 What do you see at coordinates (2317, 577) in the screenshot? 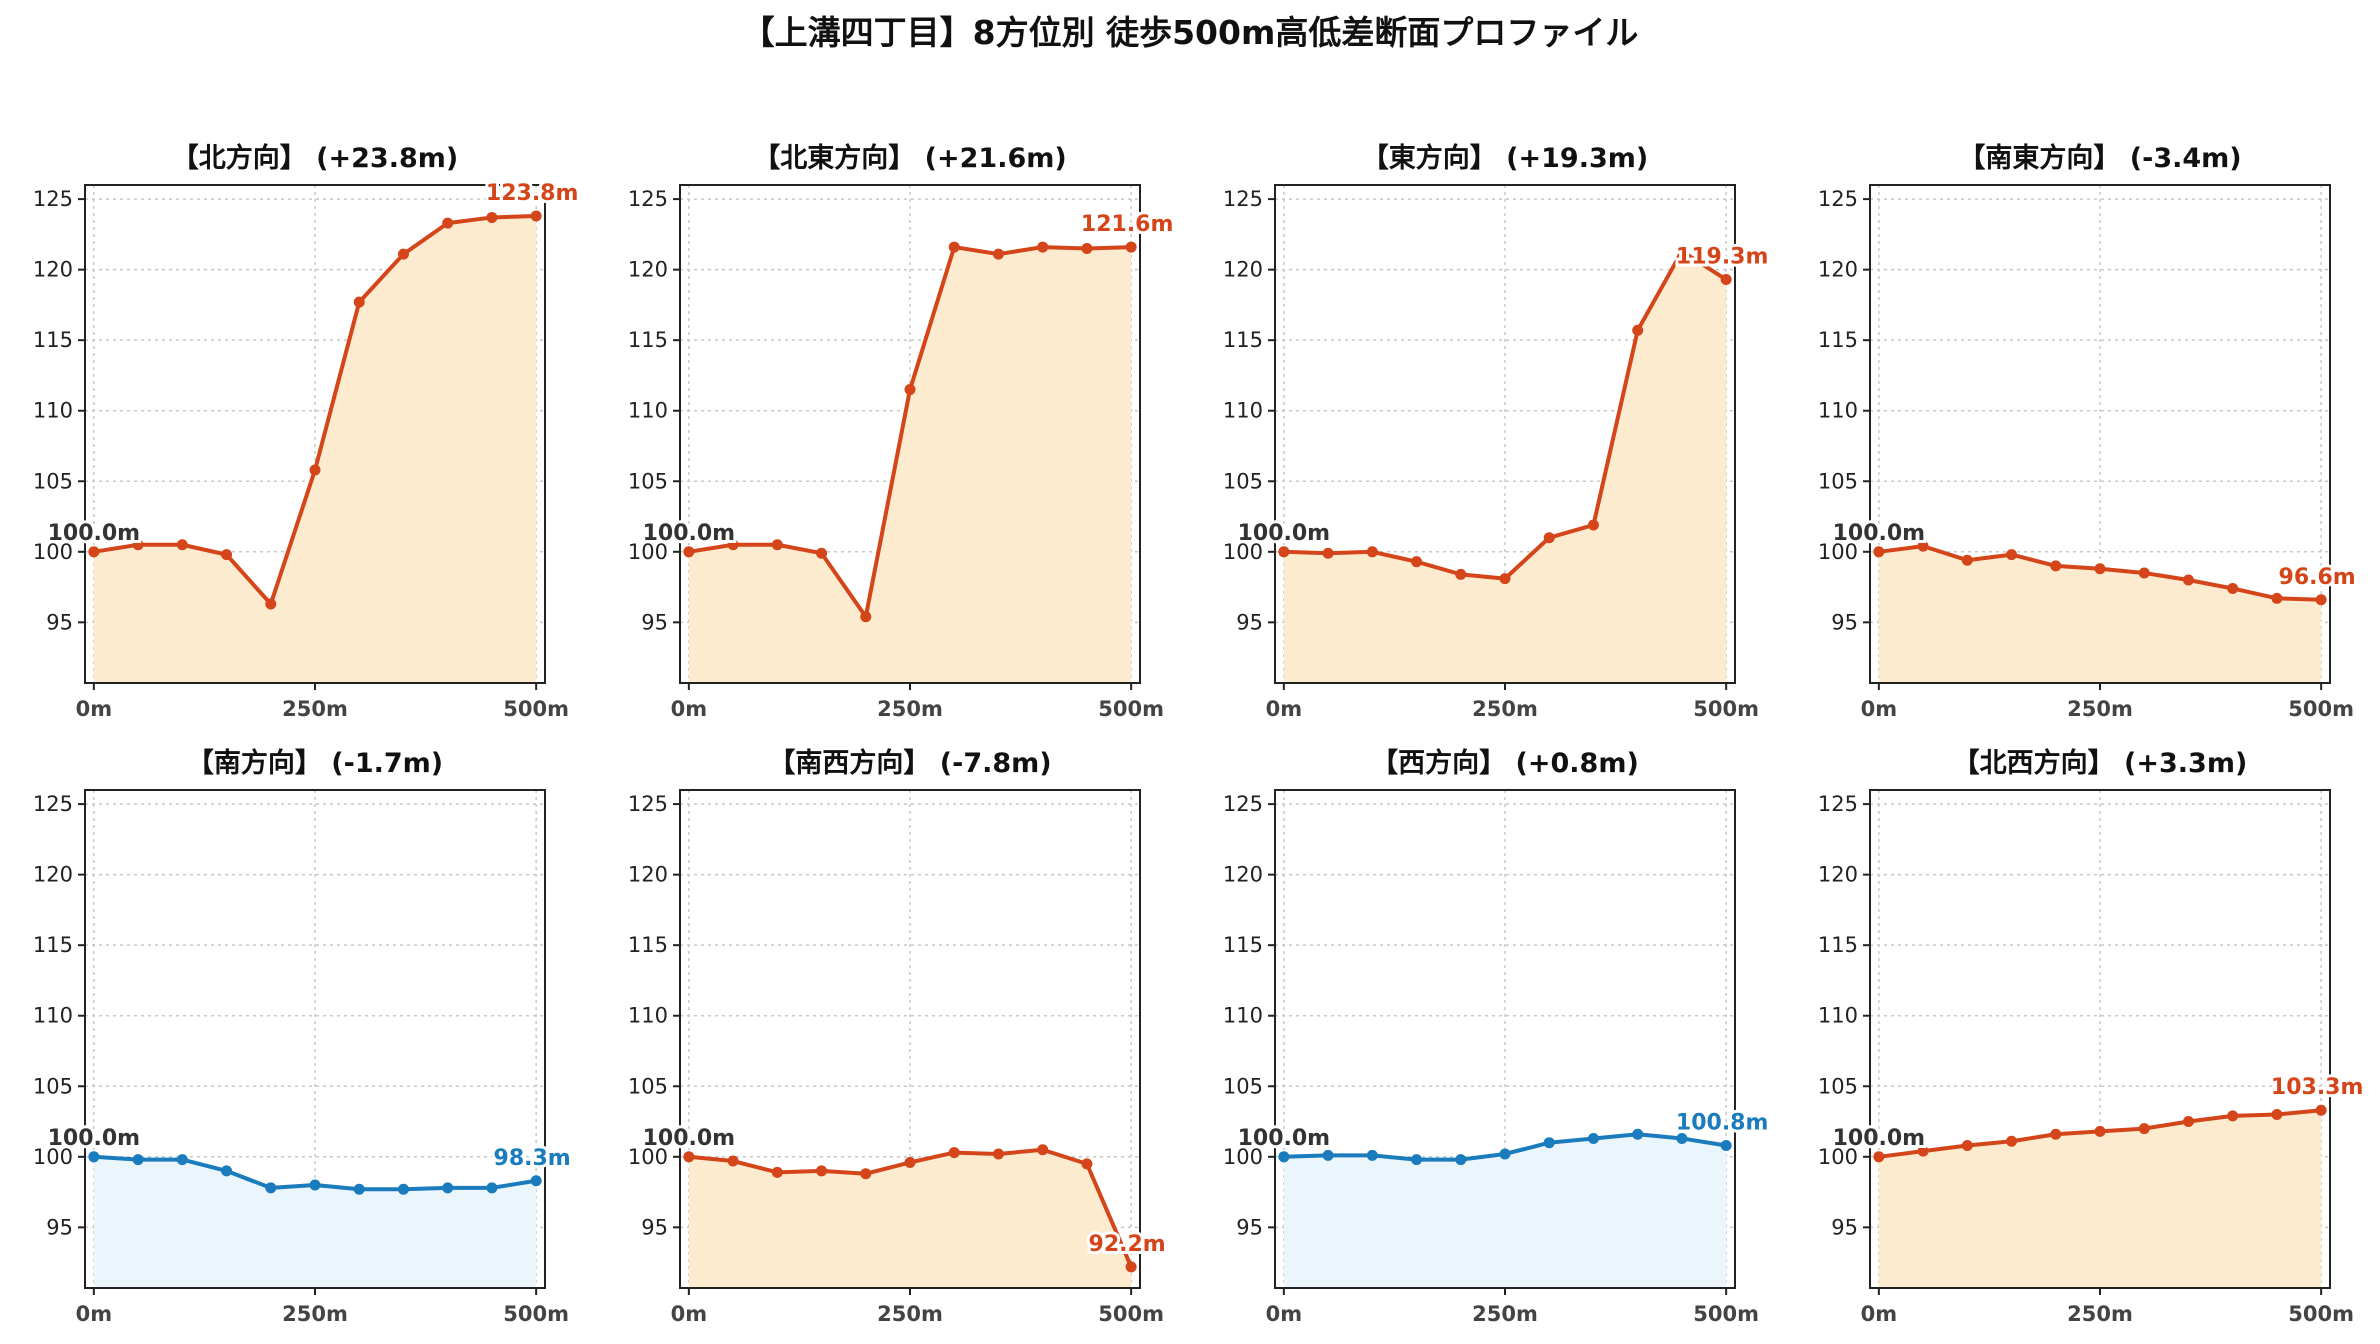
I see `end-value-label: 96.6m` at bounding box center [2317, 577].